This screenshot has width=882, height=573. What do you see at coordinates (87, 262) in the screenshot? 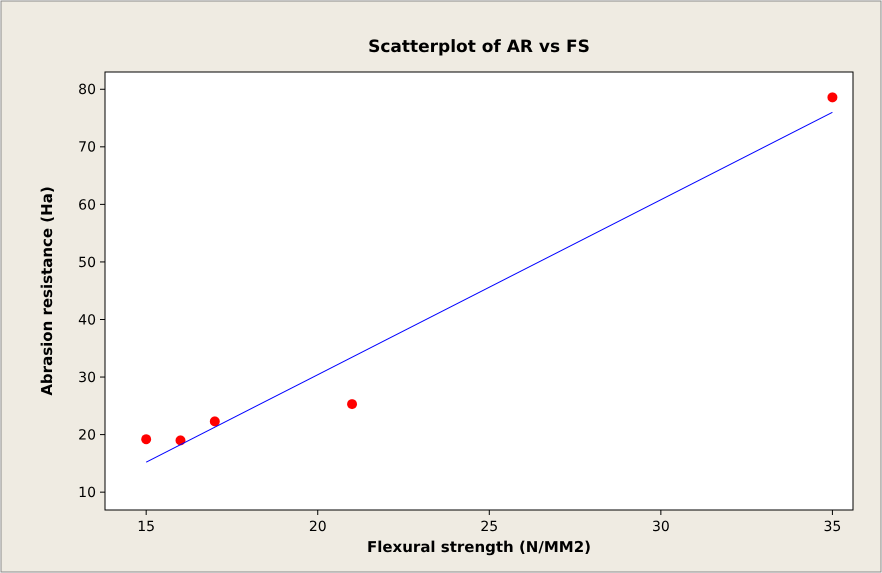
I see `y-tick-label: 50` at bounding box center [87, 262].